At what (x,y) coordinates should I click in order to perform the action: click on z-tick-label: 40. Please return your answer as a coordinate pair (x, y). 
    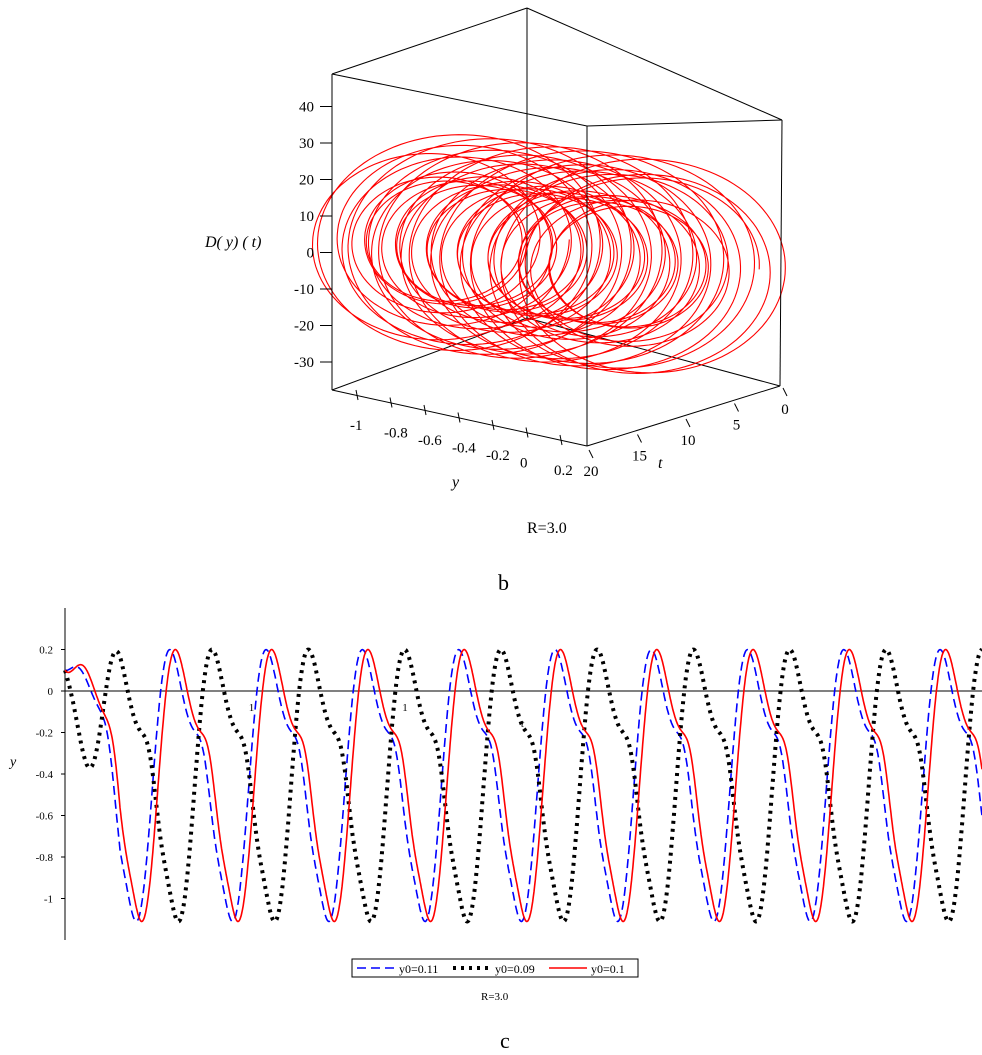
    Looking at the image, I should click on (306, 108).